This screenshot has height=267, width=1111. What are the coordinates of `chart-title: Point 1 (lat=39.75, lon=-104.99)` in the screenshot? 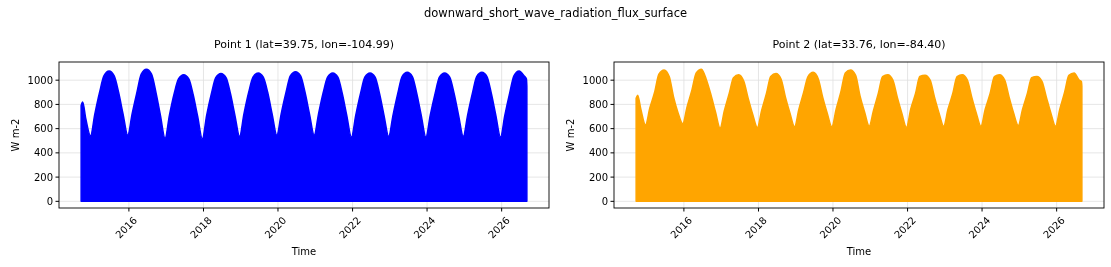 It's located at (304, 44).